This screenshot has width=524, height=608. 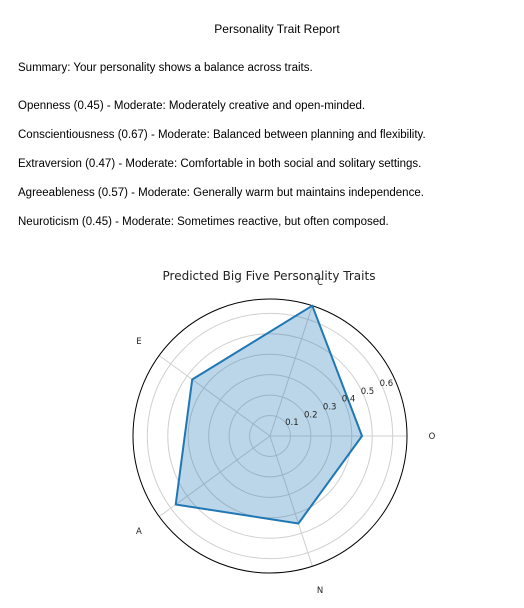 I want to click on axis-label-a: A, so click(x=139, y=532).